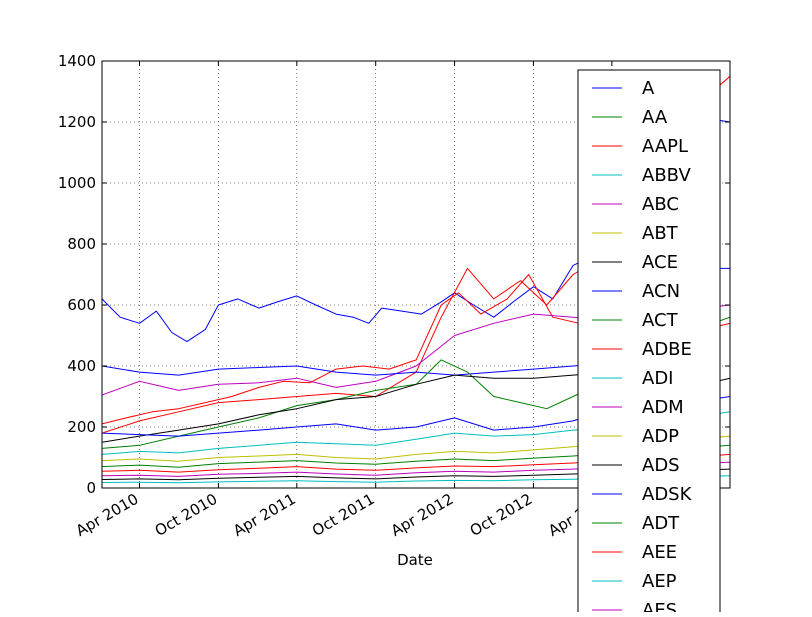  Describe the element at coordinates (660, 262) in the screenshot. I see `legend-label: ACE` at that location.